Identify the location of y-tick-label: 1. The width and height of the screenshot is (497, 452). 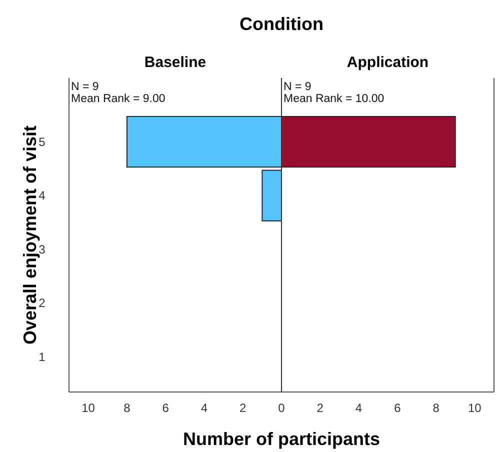
(42, 357).